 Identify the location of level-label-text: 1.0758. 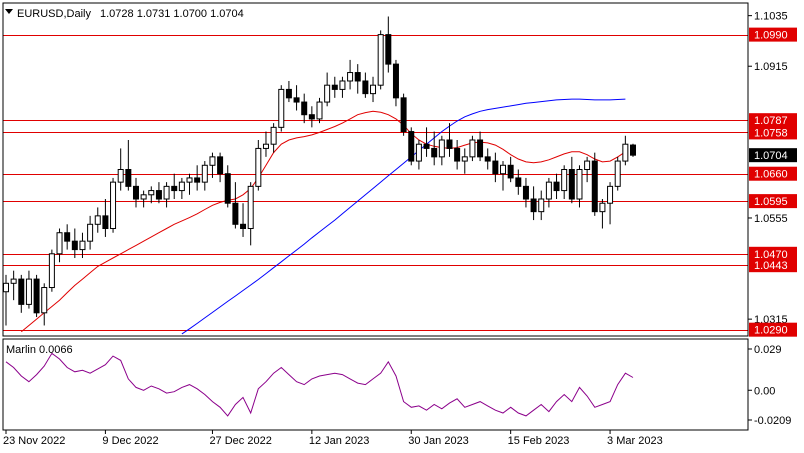
(771, 133).